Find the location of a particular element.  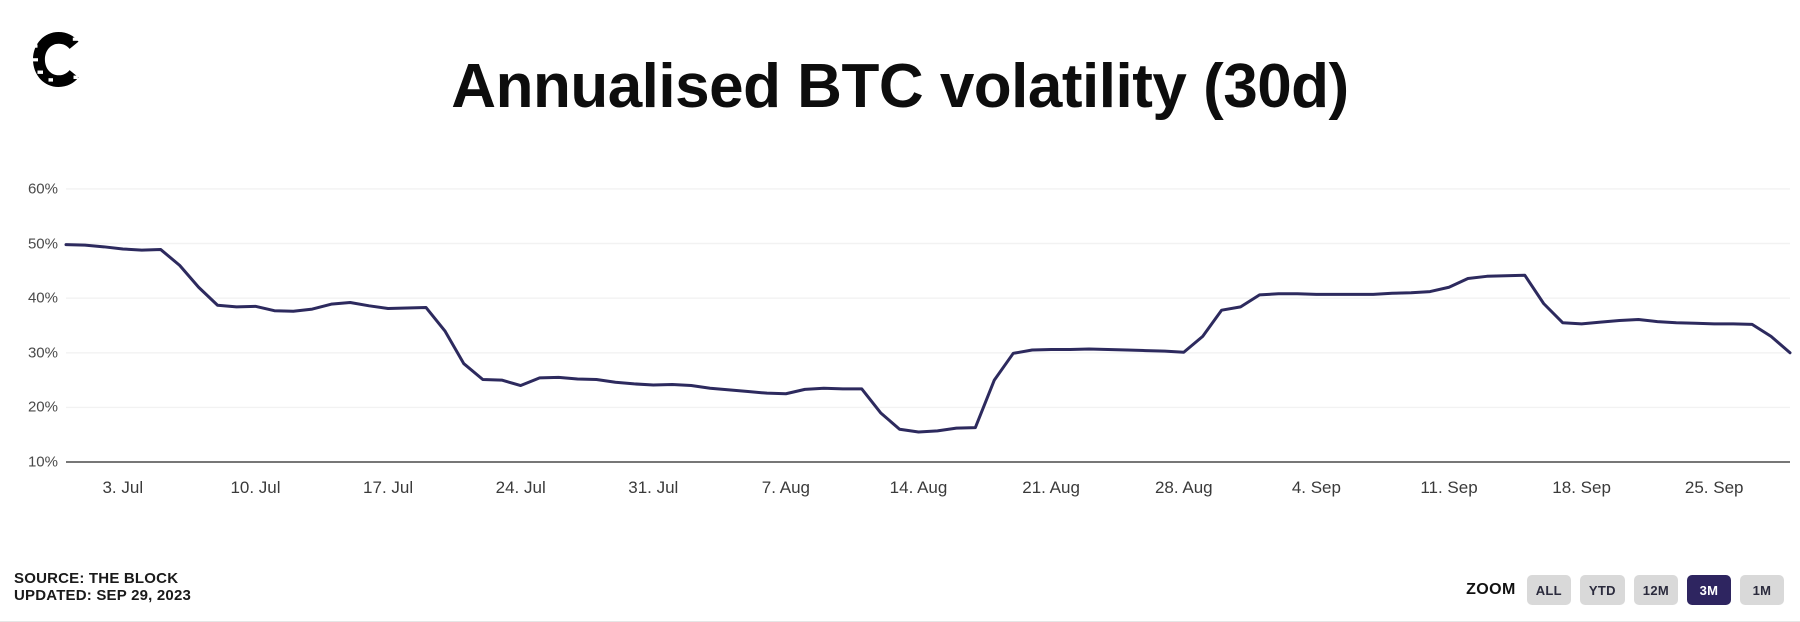

x-tick-label: 10. Jul is located at coordinates (255, 487).